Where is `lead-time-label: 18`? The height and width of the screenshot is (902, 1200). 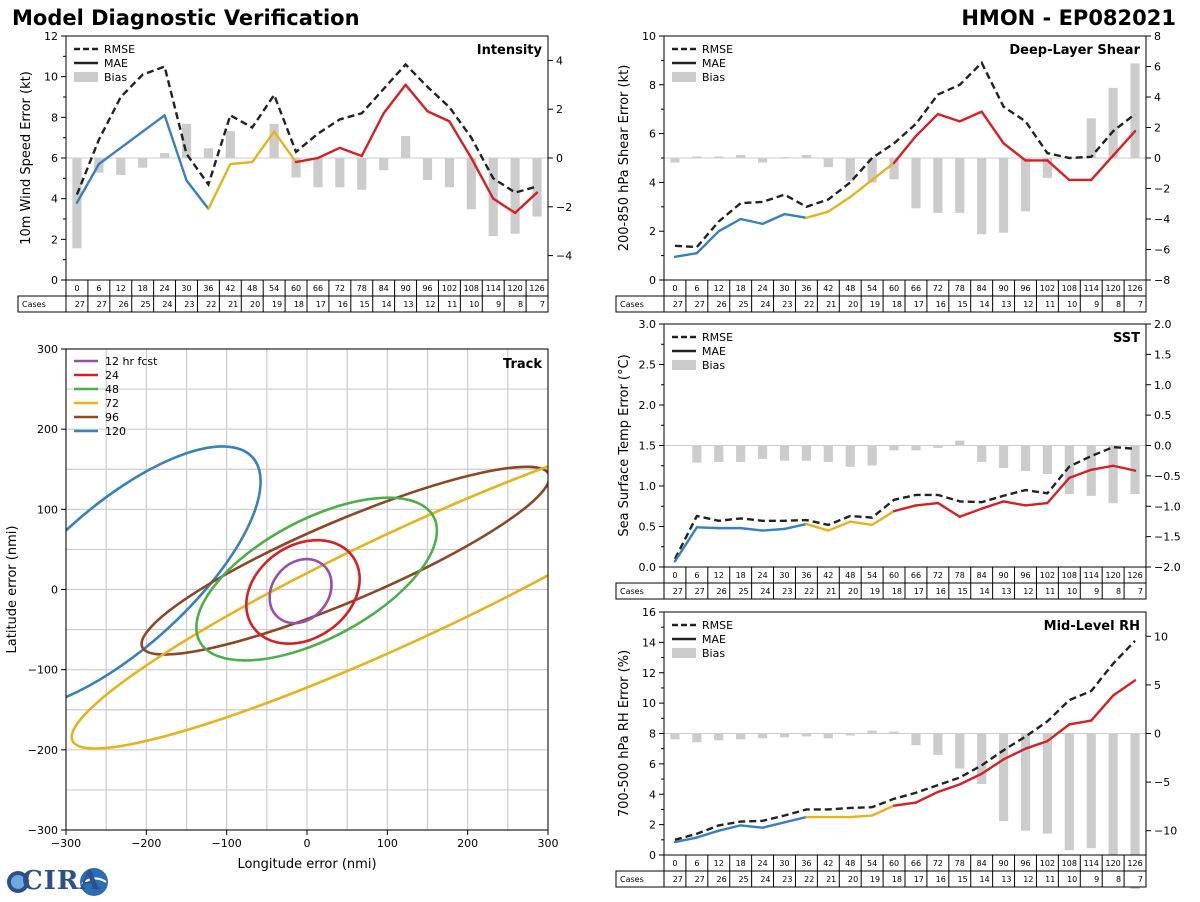
lead-time-label: 18 is located at coordinates (143, 288).